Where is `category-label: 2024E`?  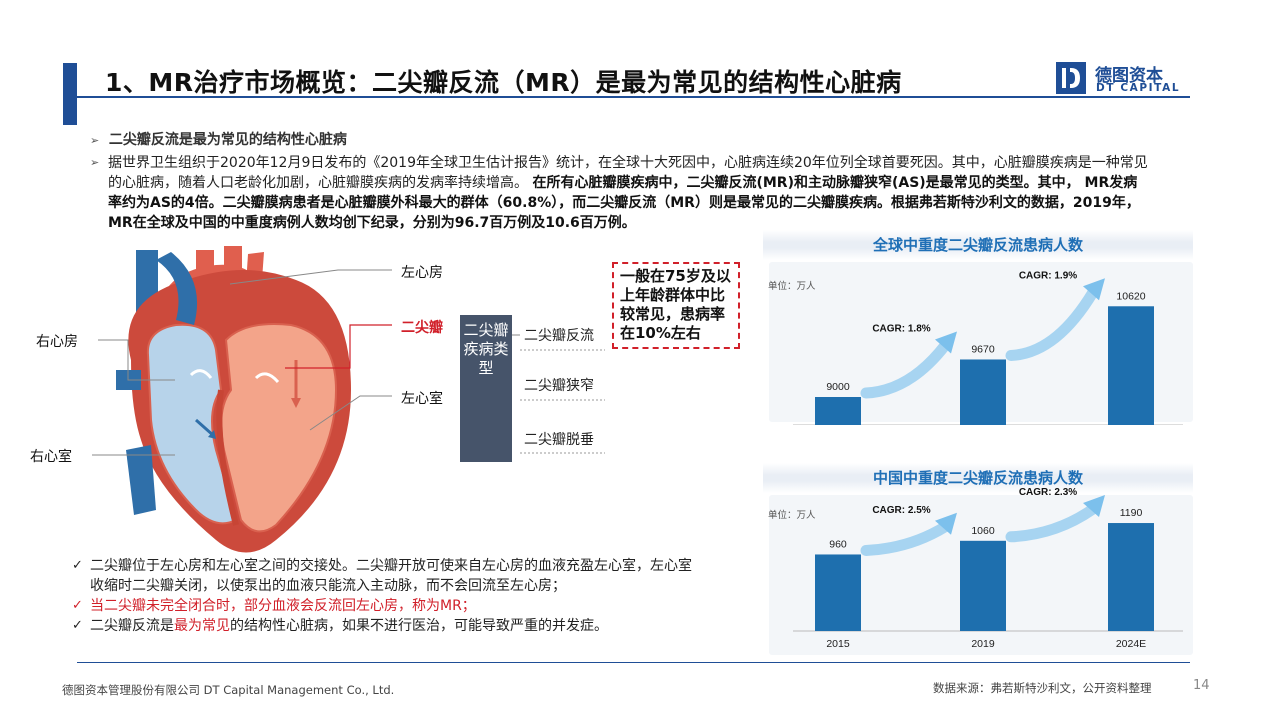 category-label: 2024E is located at coordinates (1131, 644).